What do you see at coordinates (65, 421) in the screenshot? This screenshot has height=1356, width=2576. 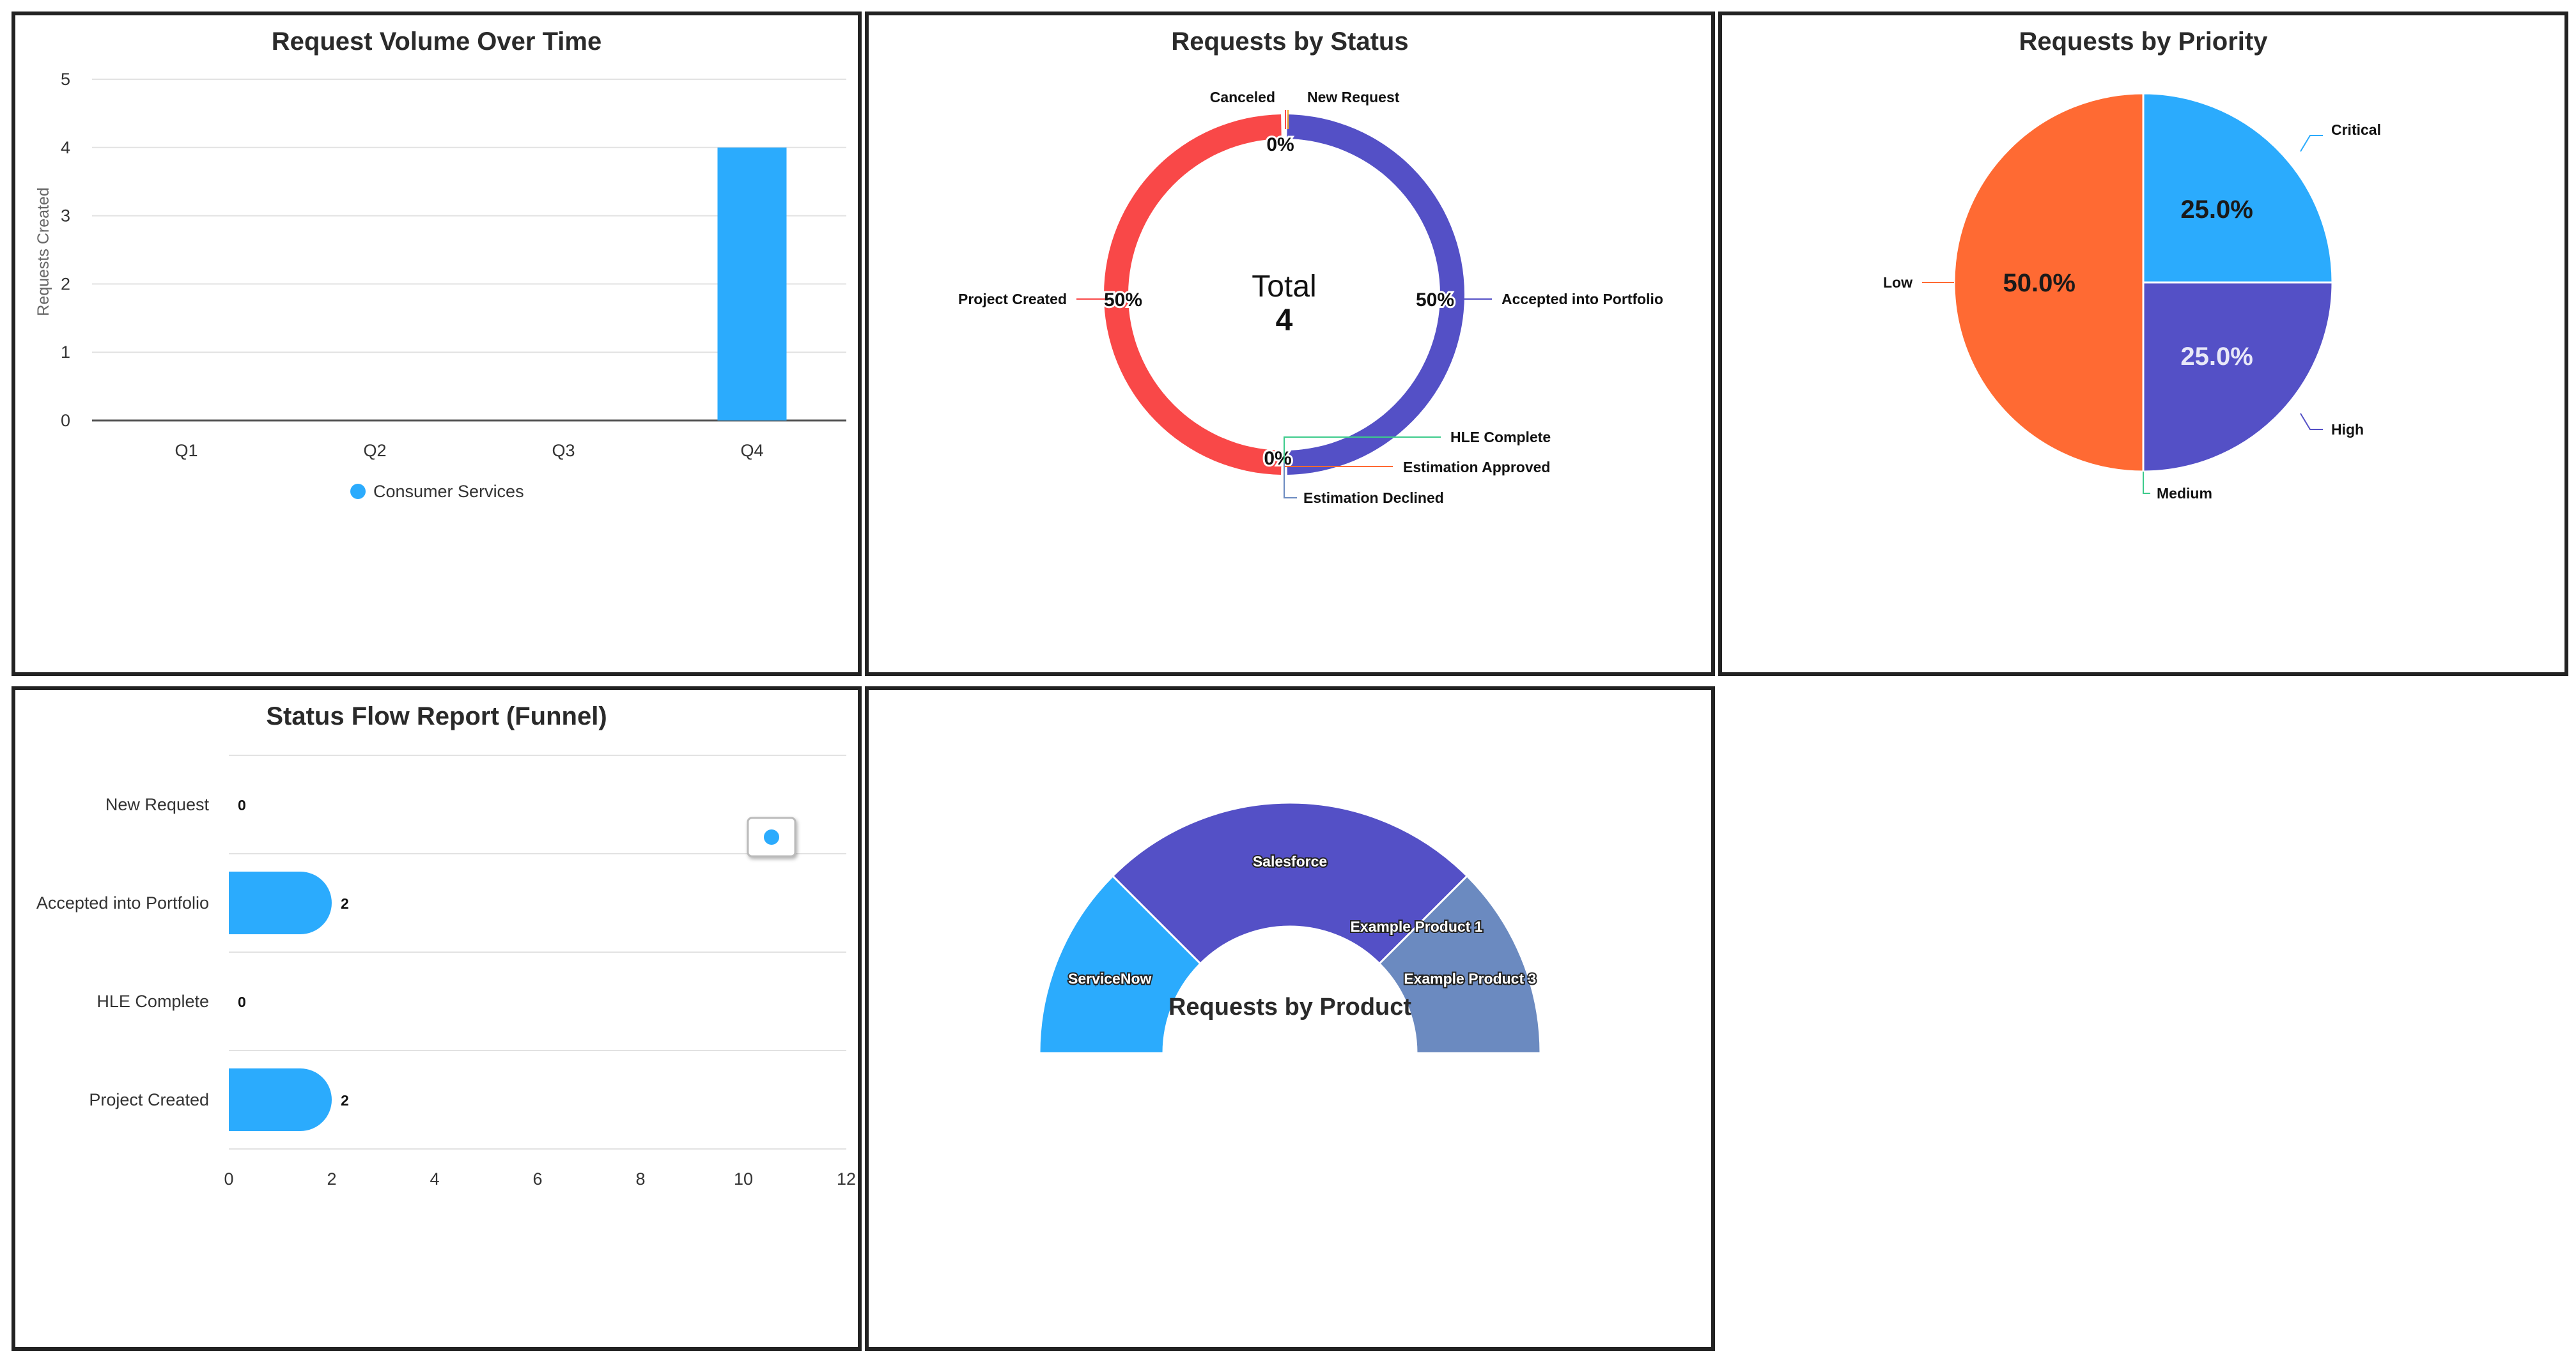 I see `y-tick-label: 0` at bounding box center [65, 421].